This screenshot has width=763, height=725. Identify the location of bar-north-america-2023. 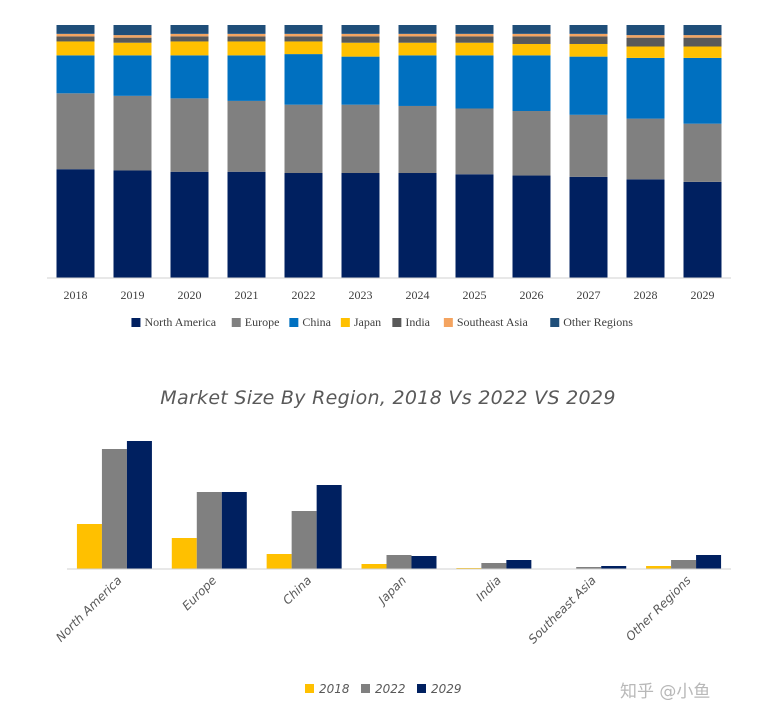
(360, 225).